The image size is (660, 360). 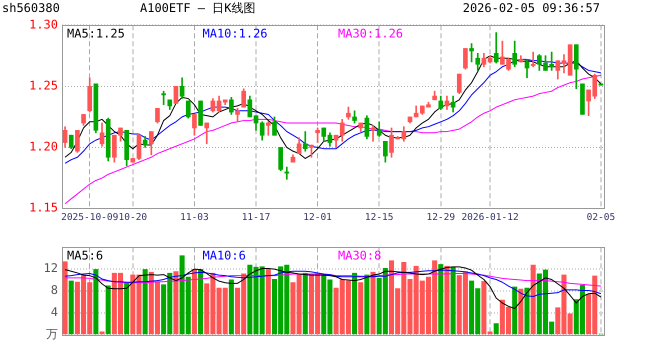 I want to click on x-tick-label: 12-29, so click(x=441, y=217).